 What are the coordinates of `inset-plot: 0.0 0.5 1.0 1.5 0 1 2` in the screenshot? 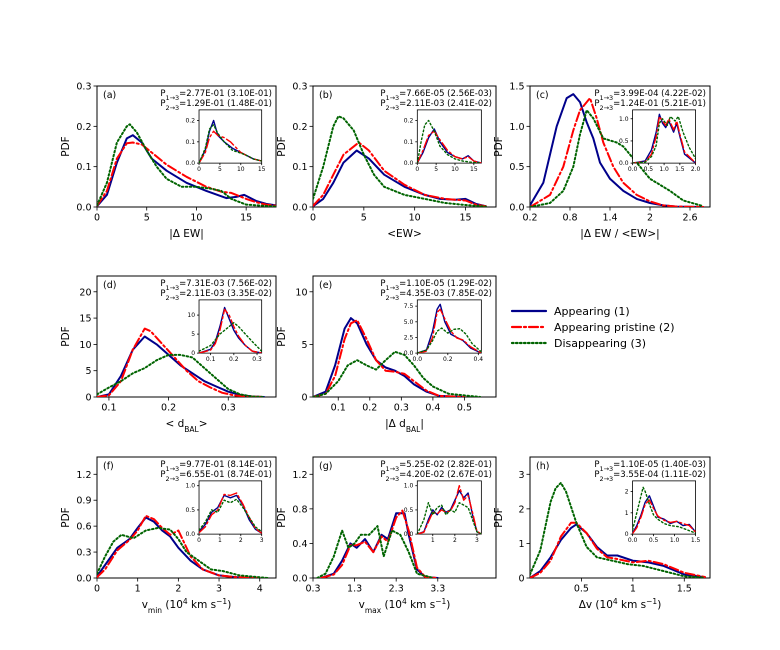 It's located at (663, 512).